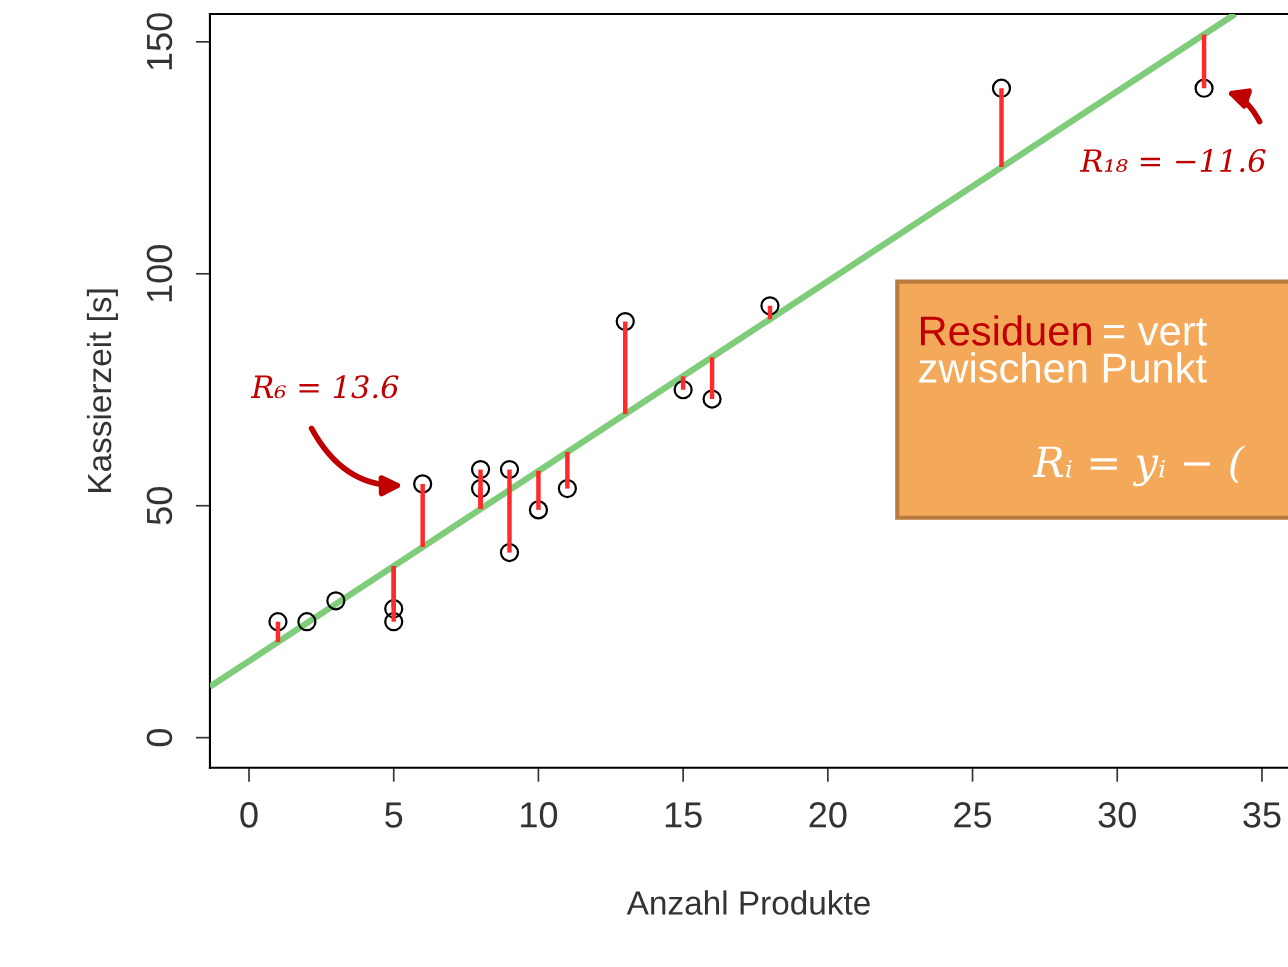  Describe the element at coordinates (159, 273) in the screenshot. I see `y-tick-label: 100` at that location.